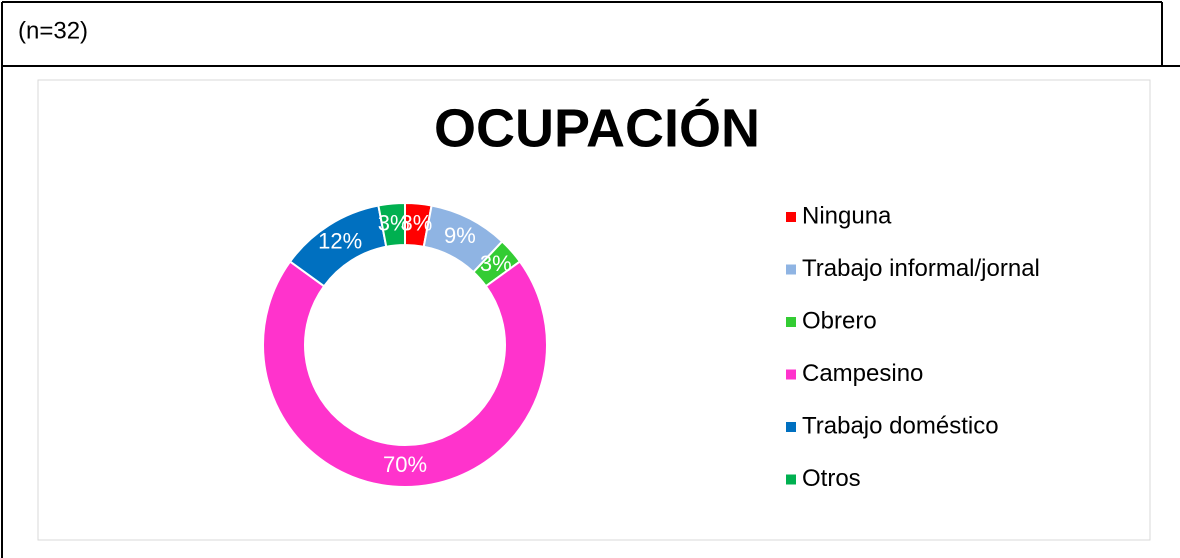 The height and width of the screenshot is (558, 1180). Describe the element at coordinates (340, 241) in the screenshot. I see `data-label: 12%` at that location.